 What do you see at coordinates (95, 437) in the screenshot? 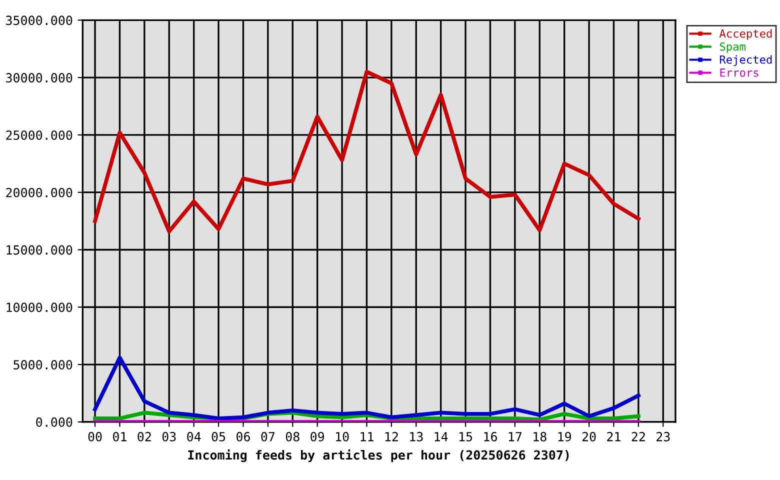
I see `x-tick-label: 00` at bounding box center [95, 437].